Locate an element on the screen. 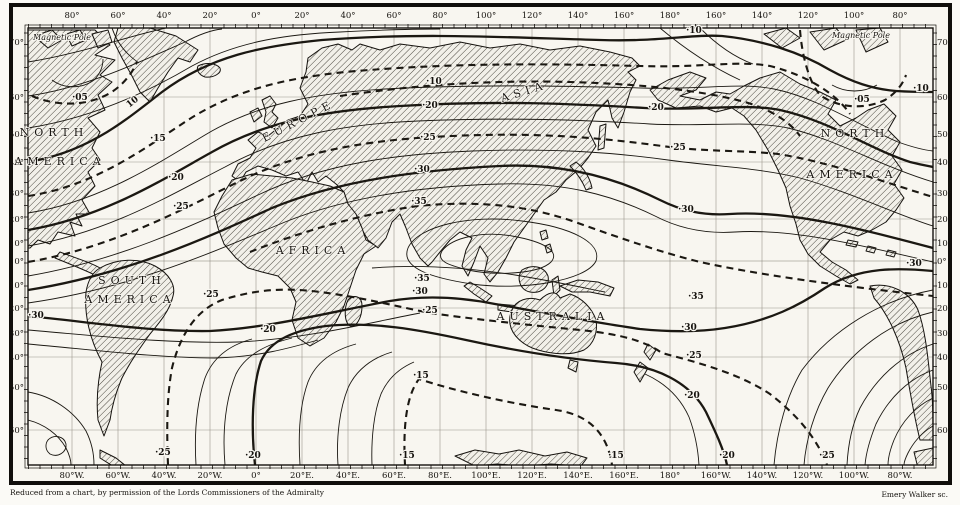 This screenshot has width=960, height=505. philippines is located at coordinates (544, 235).